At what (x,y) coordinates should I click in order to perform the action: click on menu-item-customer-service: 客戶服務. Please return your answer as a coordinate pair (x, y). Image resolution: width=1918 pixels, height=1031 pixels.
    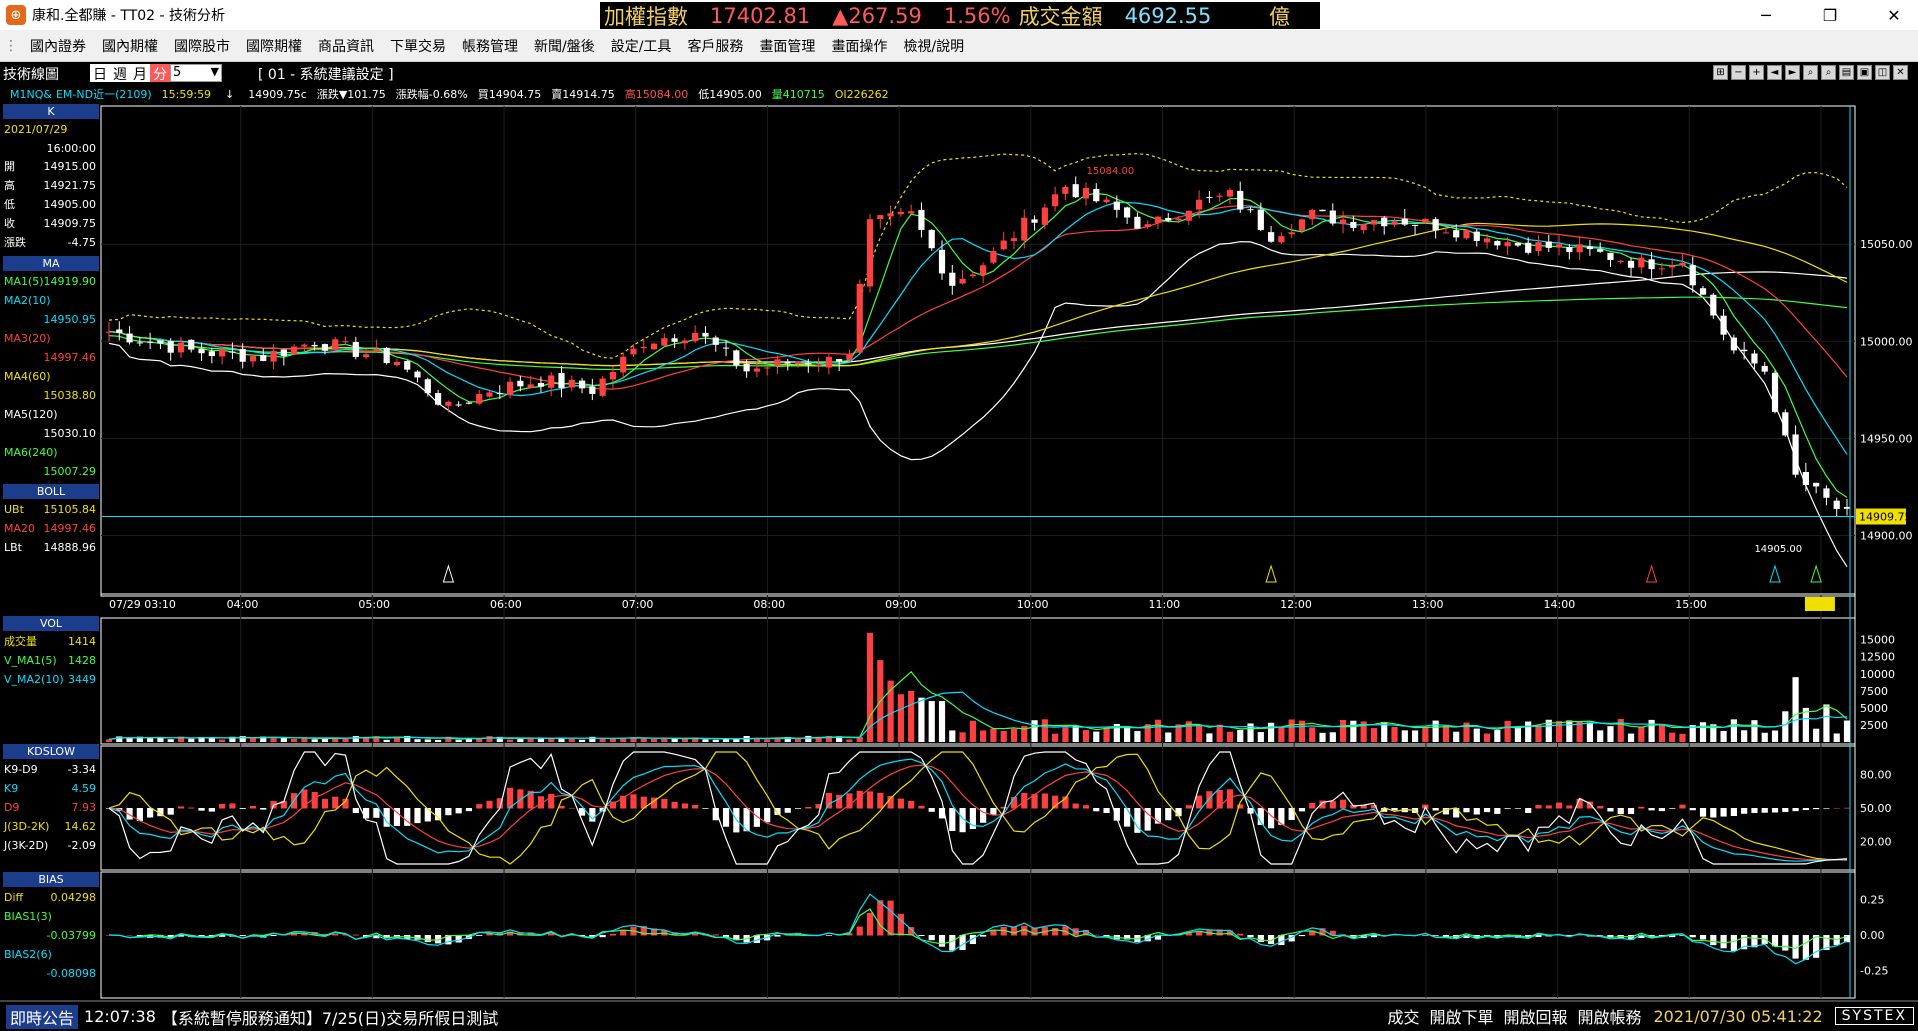
    Looking at the image, I should click on (715, 46).